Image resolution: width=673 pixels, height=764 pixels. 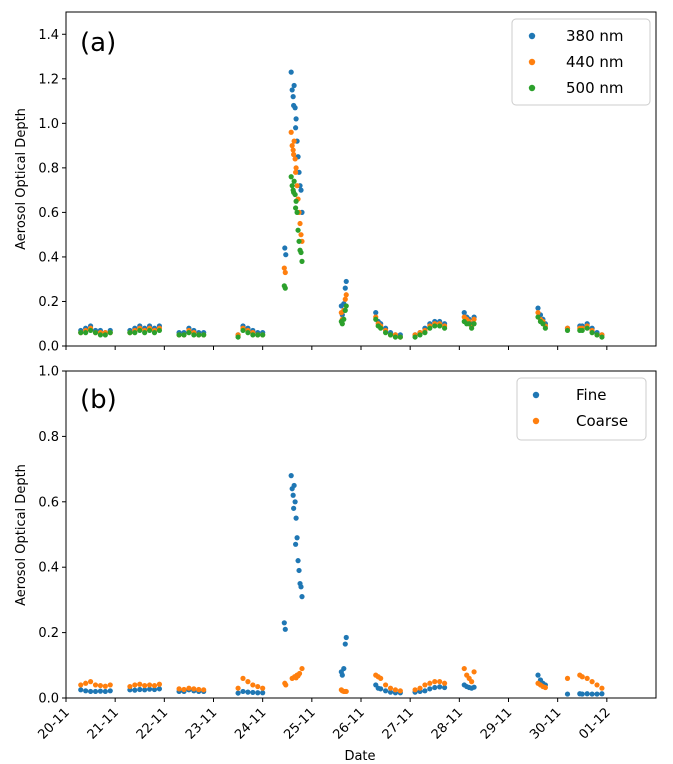 I want to click on y-tick-label-b-1: 0.2, so click(x=48, y=633).